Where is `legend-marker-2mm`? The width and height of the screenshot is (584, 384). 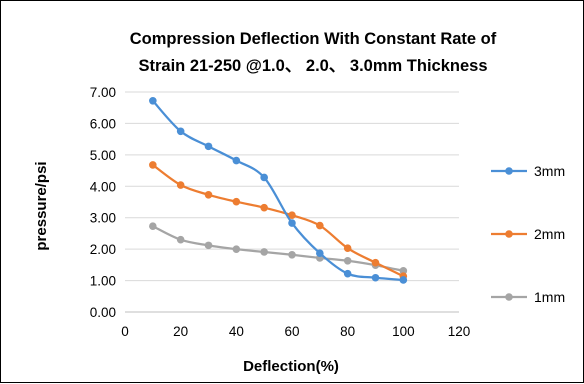
legend-marker-2mm is located at coordinates (509, 234).